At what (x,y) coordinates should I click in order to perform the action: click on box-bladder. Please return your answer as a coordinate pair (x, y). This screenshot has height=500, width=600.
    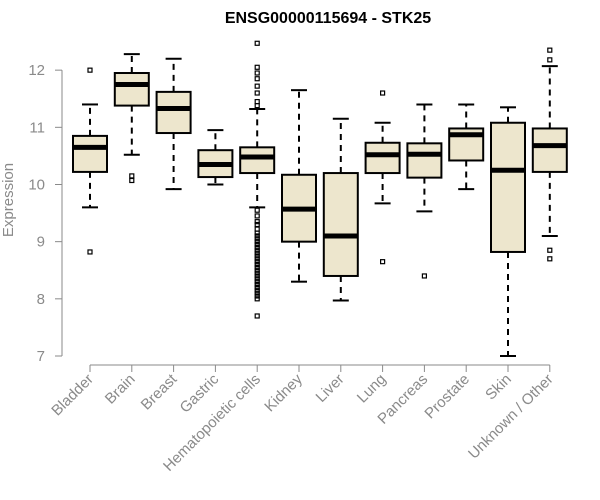
    Looking at the image, I should click on (90, 161).